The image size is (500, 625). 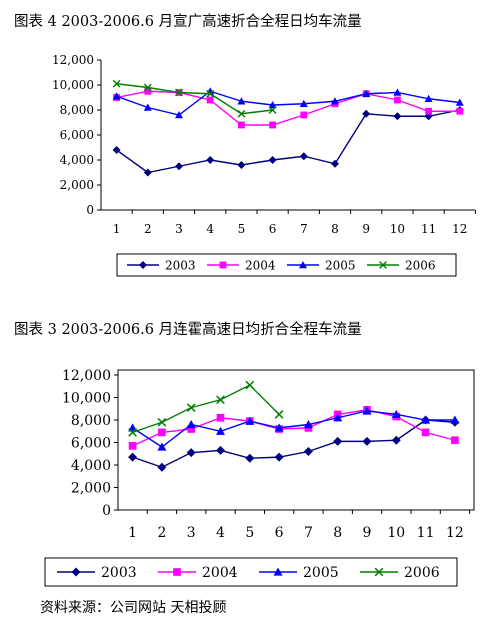 I want to click on chart-2-series-2005-line, so click(x=293, y=429).